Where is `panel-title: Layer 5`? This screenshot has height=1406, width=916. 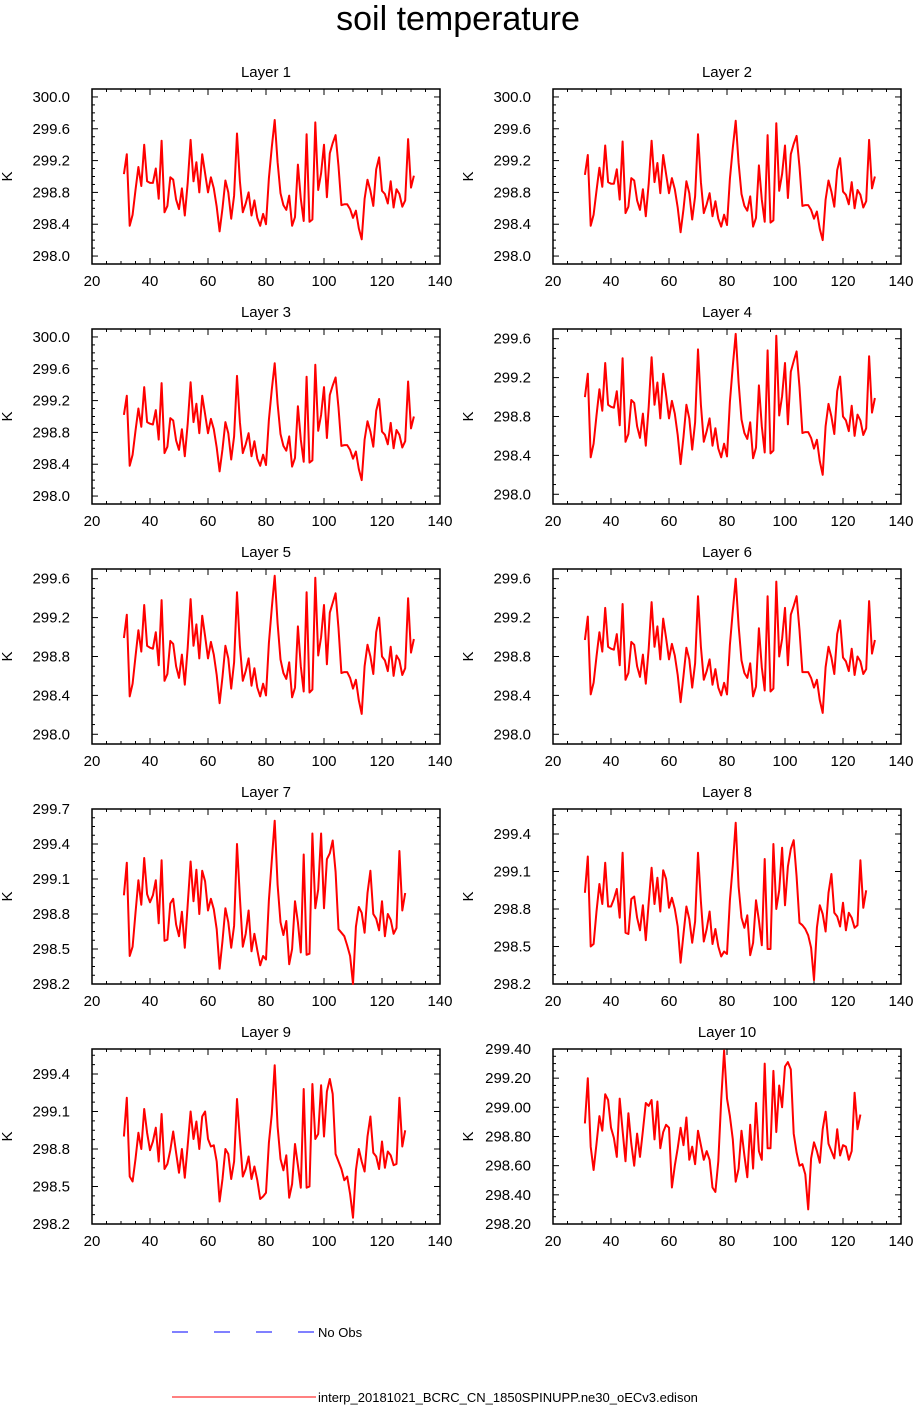 panel-title: Layer 5 is located at coordinates (266, 552).